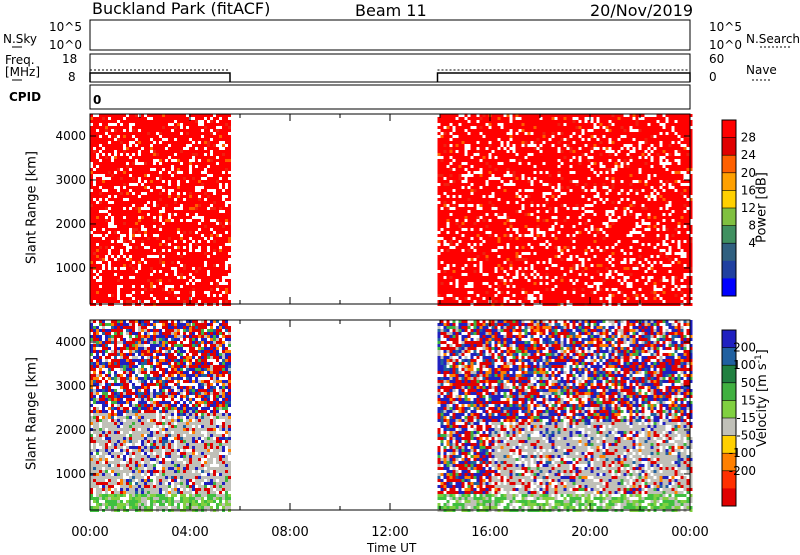 This screenshot has height=555, width=800. Describe the element at coordinates (189, 532) in the screenshot. I see `x-tick-label-1: 04:00` at that location.